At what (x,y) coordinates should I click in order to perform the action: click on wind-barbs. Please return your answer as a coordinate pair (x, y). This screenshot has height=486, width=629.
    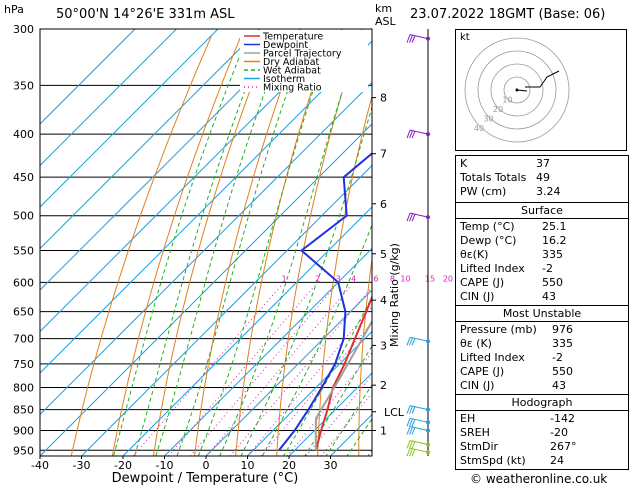
    Looking at the image, I should click on (418, 243).